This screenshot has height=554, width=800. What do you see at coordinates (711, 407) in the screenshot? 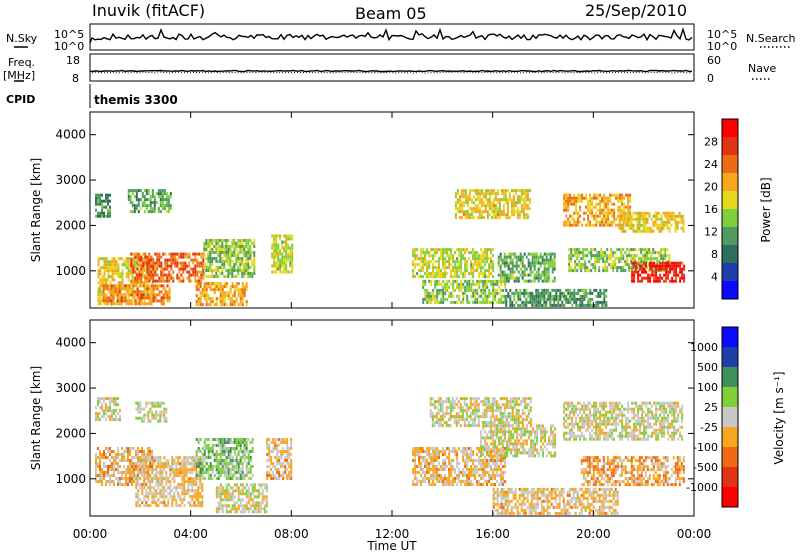
I see `velocity-colorbar-tick-4: 25` at bounding box center [711, 407].